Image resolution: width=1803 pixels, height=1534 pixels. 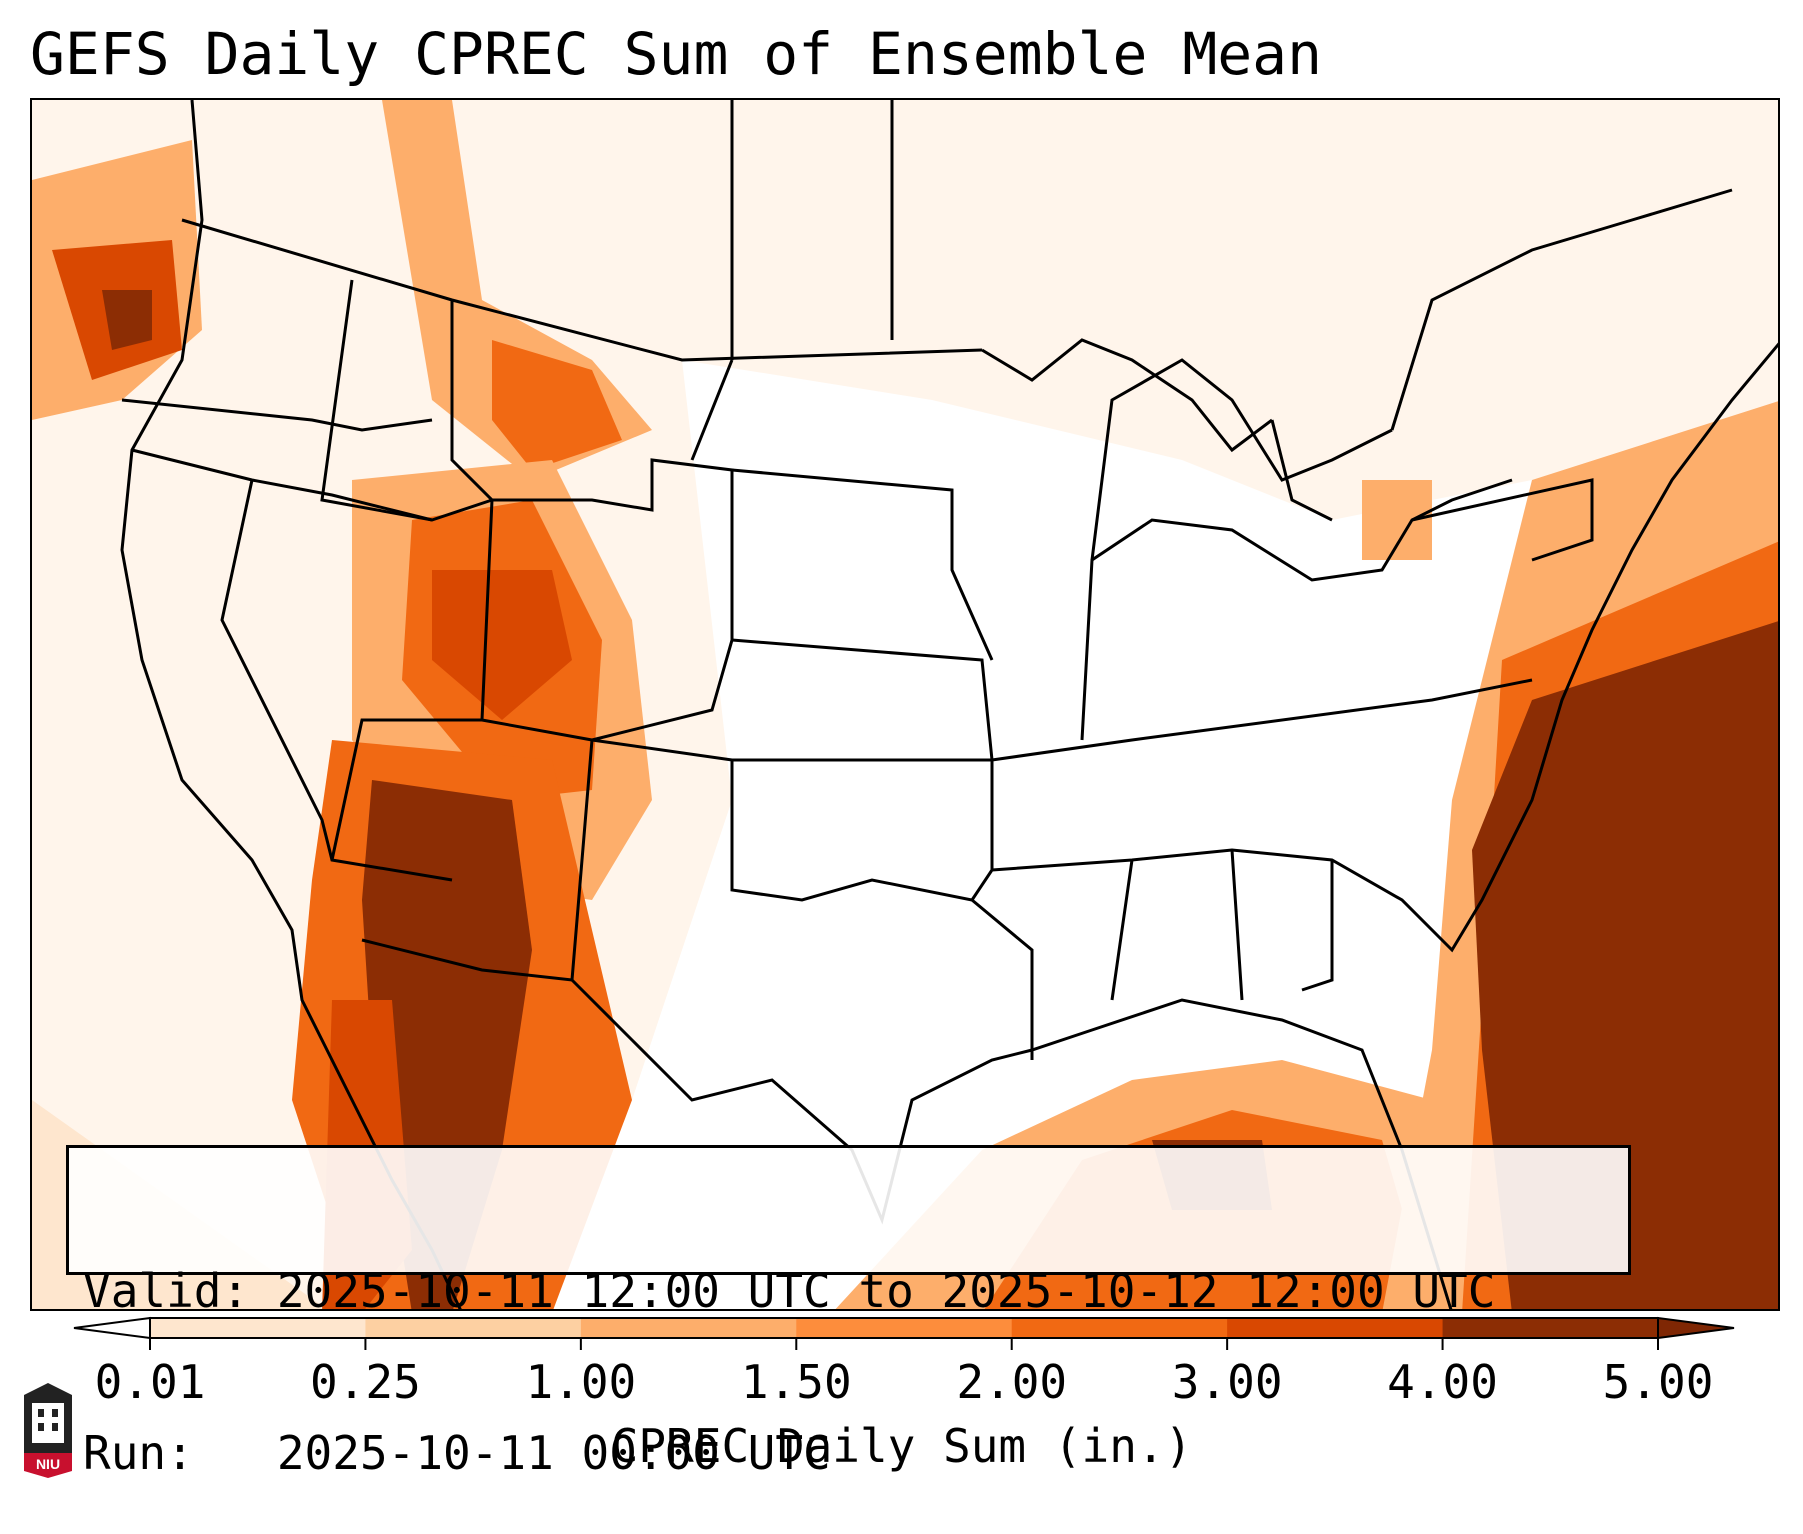 What do you see at coordinates (112, 1328) in the screenshot?
I see `colorbar-under-arrow` at bounding box center [112, 1328].